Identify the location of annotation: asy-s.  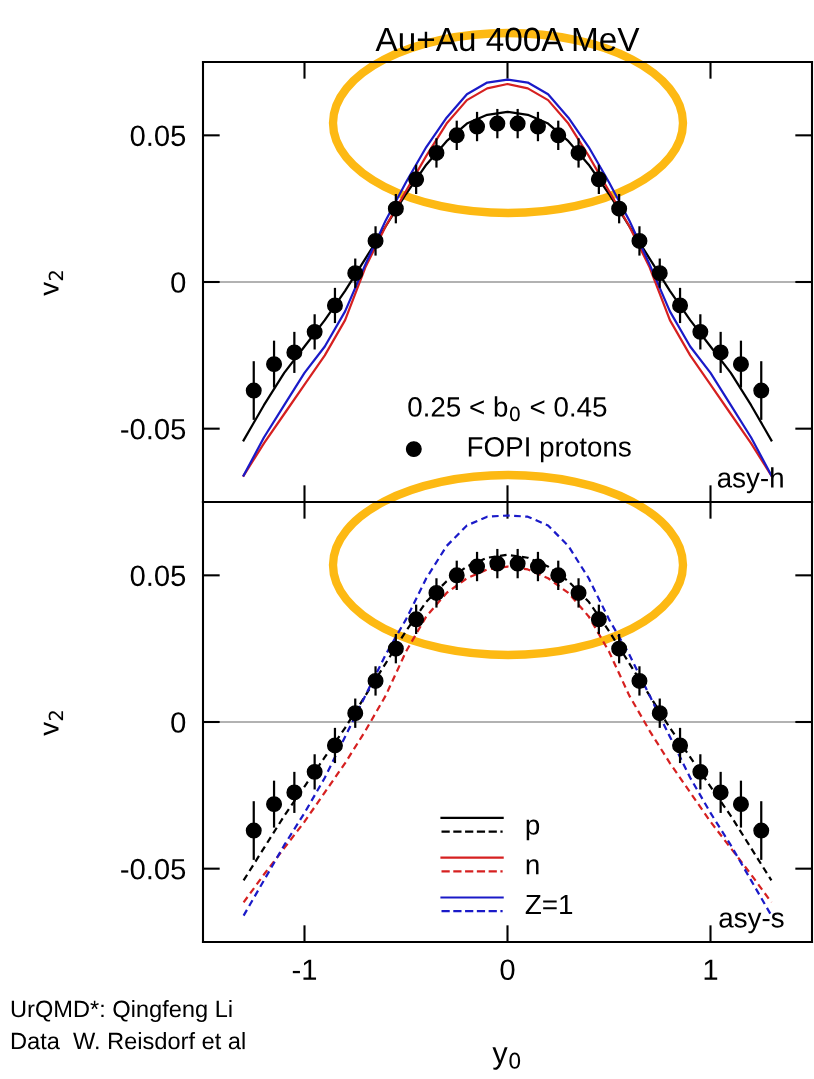
(751, 923).